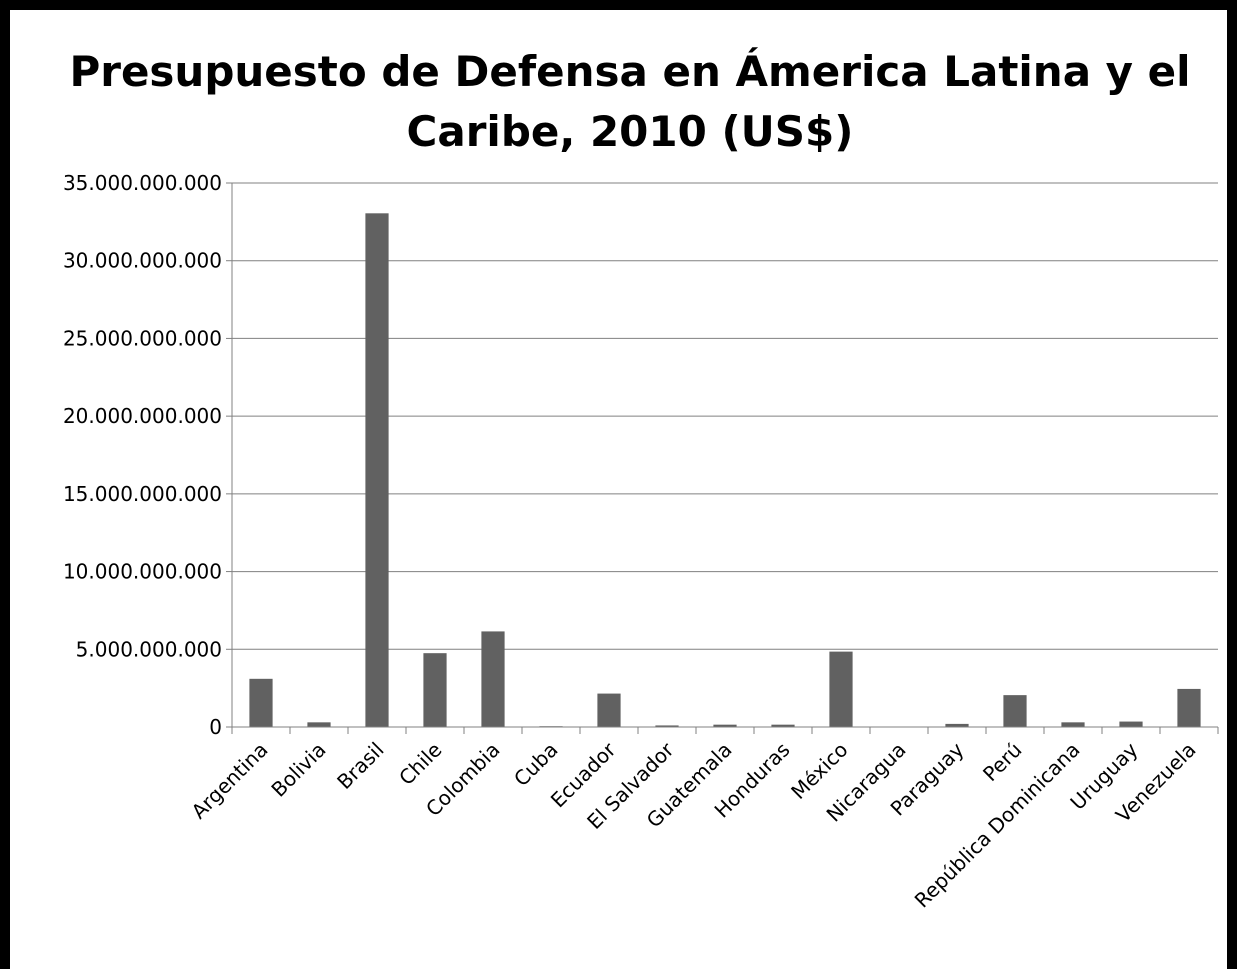 The height and width of the screenshot is (969, 1237). Describe the element at coordinates (1002, 762) in the screenshot. I see `x-tick-label: Perú` at that location.